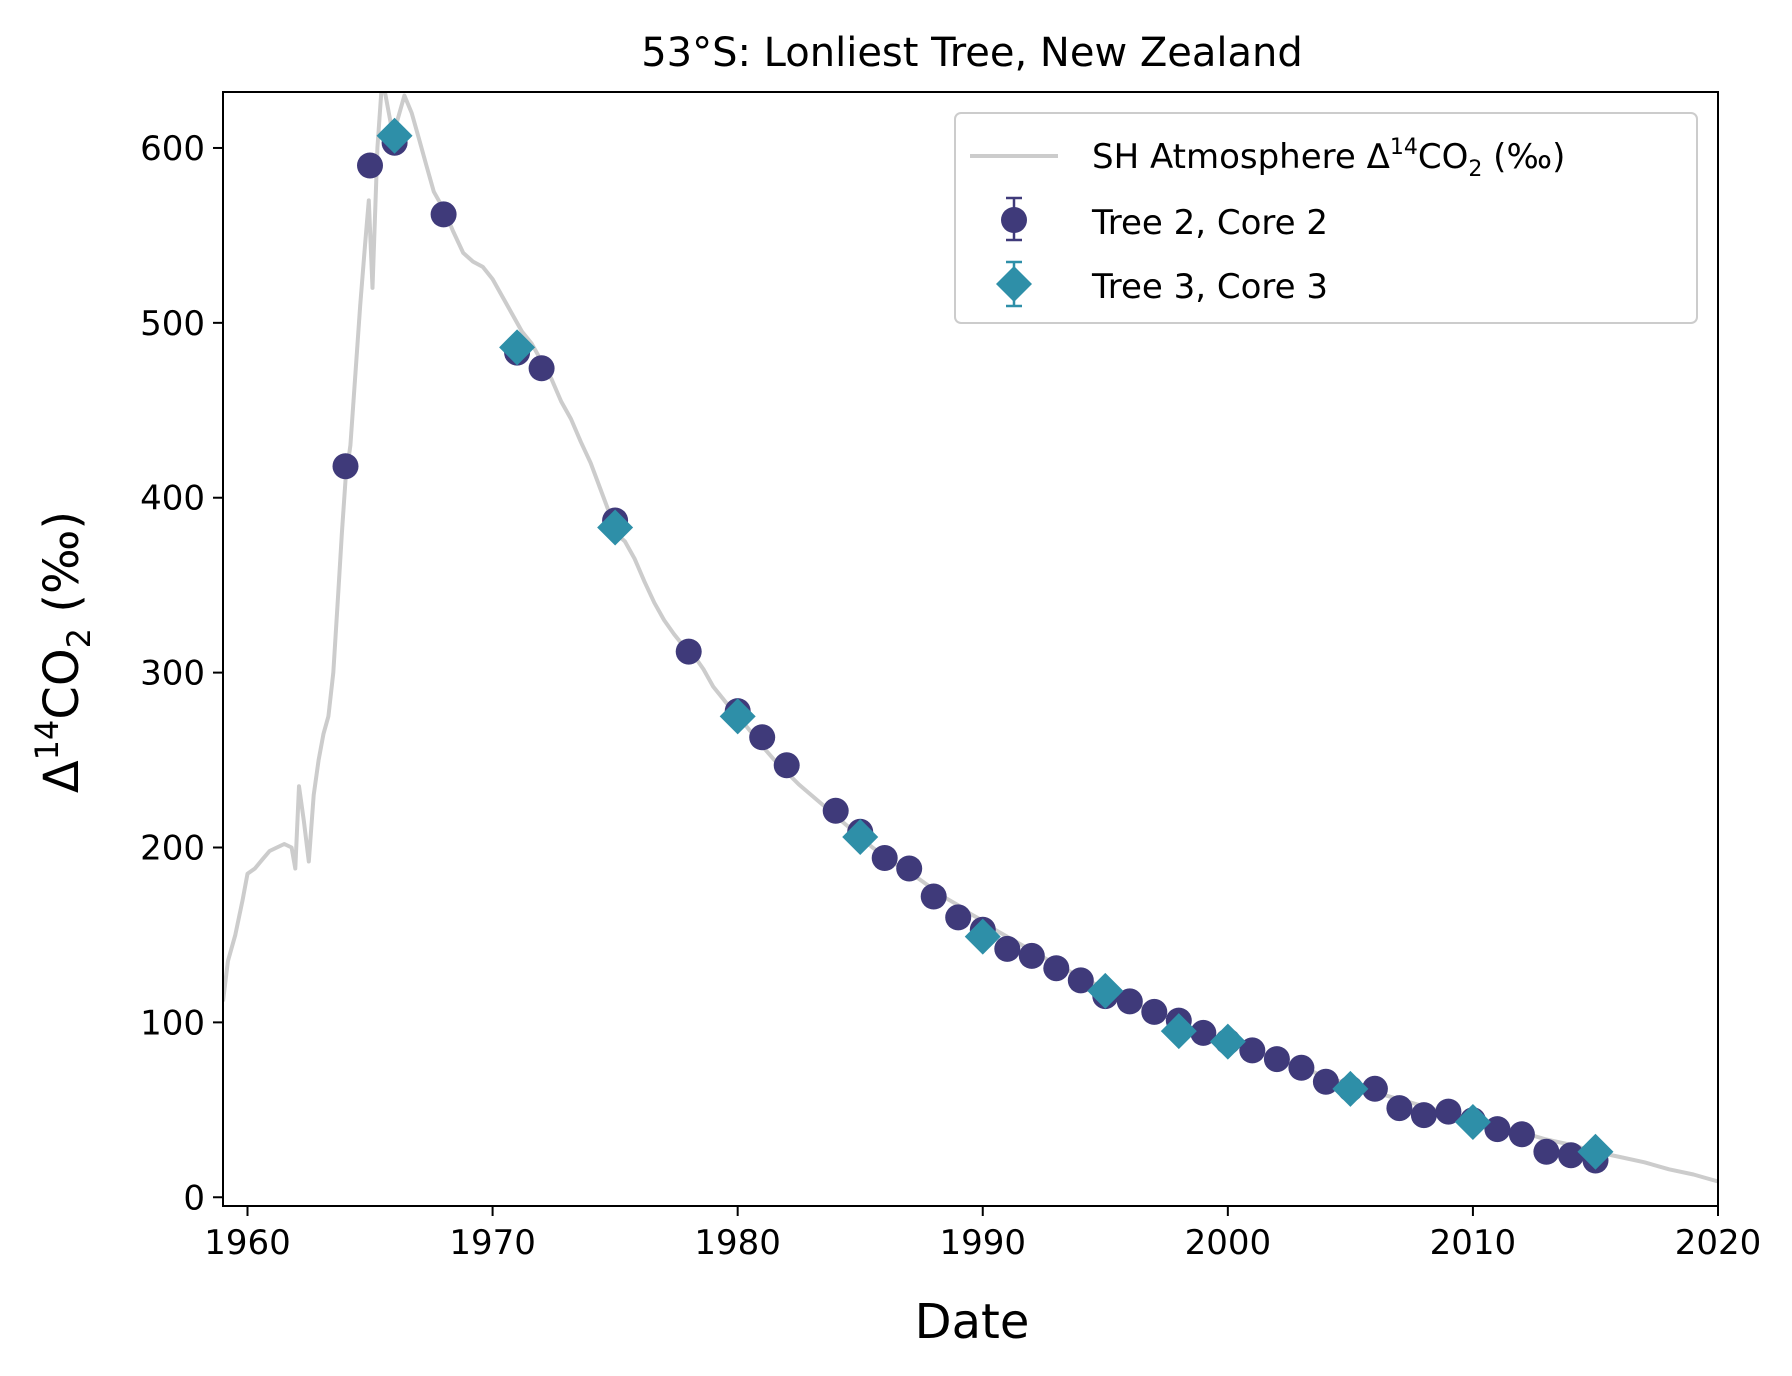 The height and width of the screenshot is (1376, 1792). What do you see at coordinates (1404, 147) in the screenshot?
I see `legend-atmosphere-sup: 14` at bounding box center [1404, 147].